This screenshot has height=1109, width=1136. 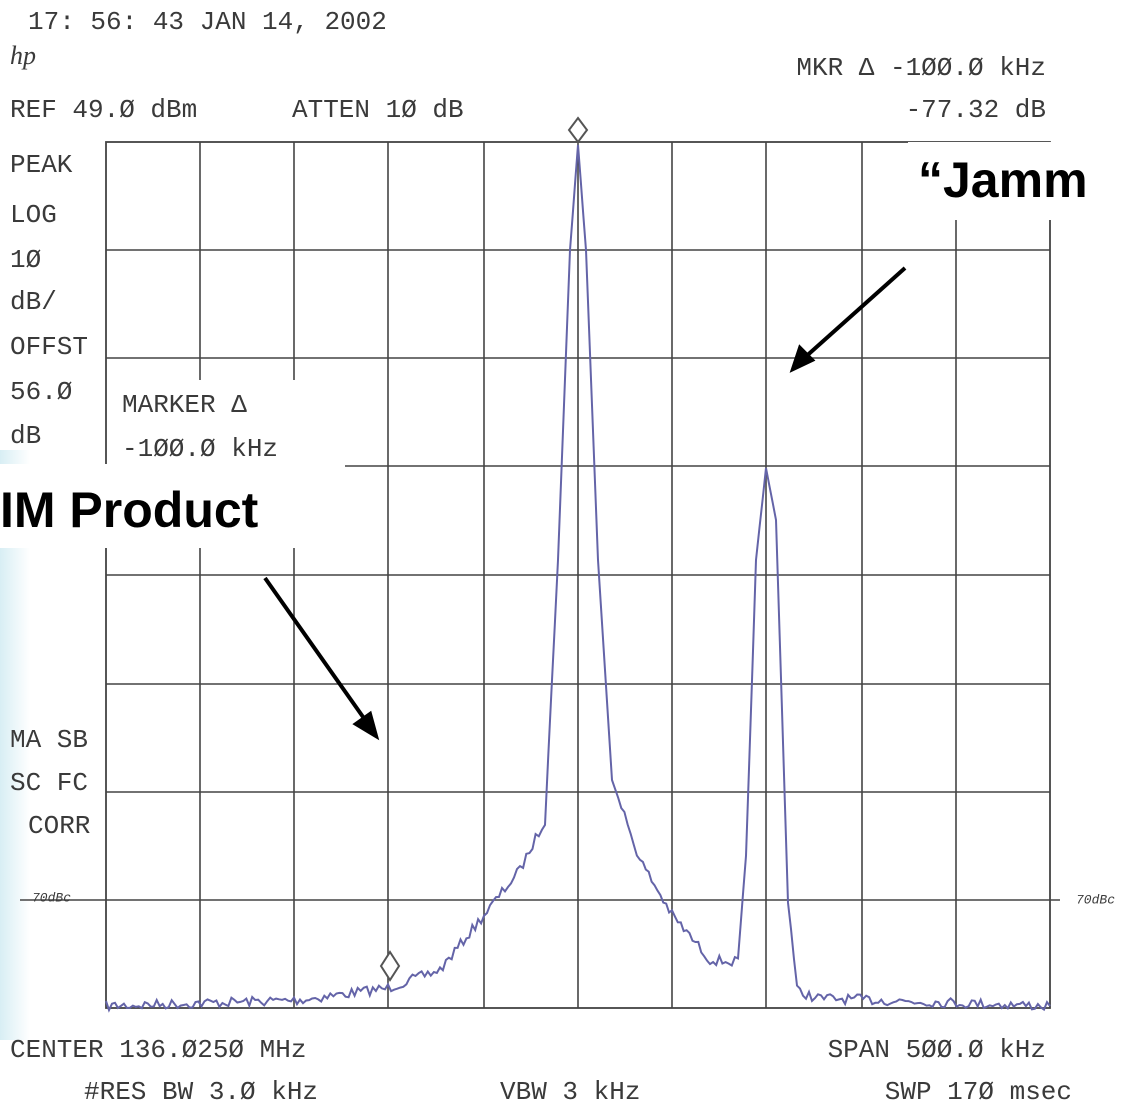 What do you see at coordinates (201, 1092) in the screenshot?
I see `rbw: #RES BW 3.Ø kHz` at bounding box center [201, 1092].